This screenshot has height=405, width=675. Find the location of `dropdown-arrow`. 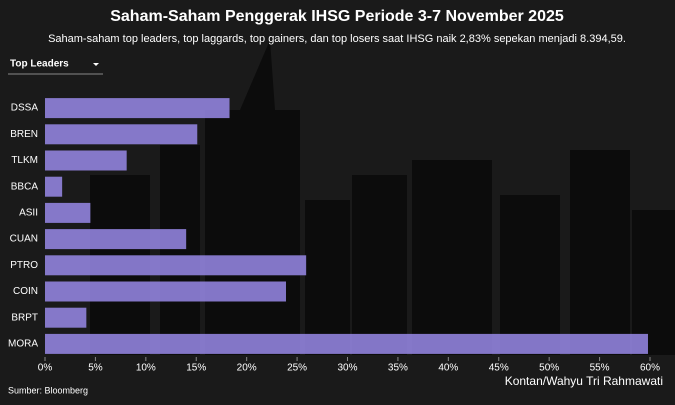

dropdown-arrow is located at coordinates (96, 64).